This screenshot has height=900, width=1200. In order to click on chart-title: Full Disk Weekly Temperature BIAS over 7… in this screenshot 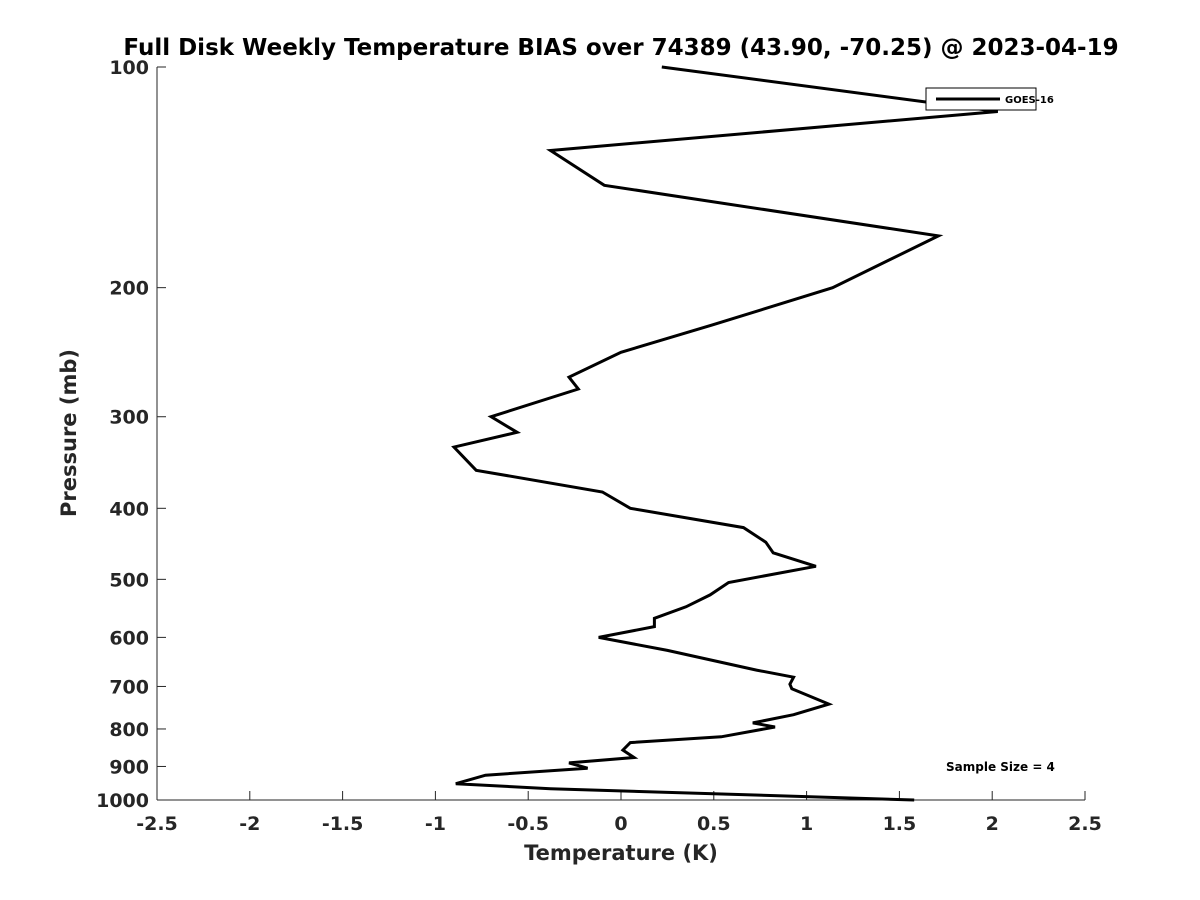, I will do `click(620, 48)`.